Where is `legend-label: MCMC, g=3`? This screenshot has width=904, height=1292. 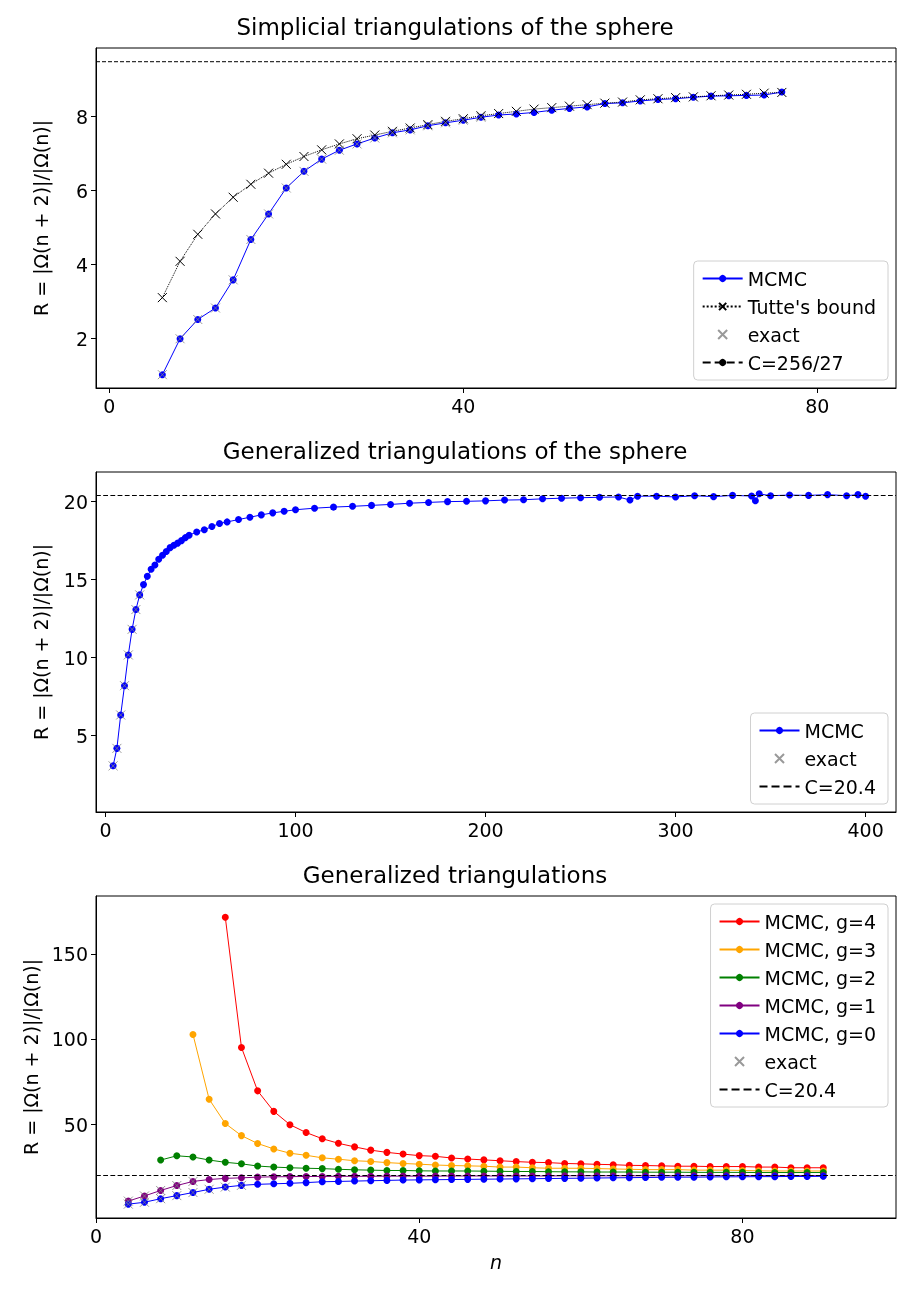 legend-label: MCMC, g=3 is located at coordinates (820, 949).